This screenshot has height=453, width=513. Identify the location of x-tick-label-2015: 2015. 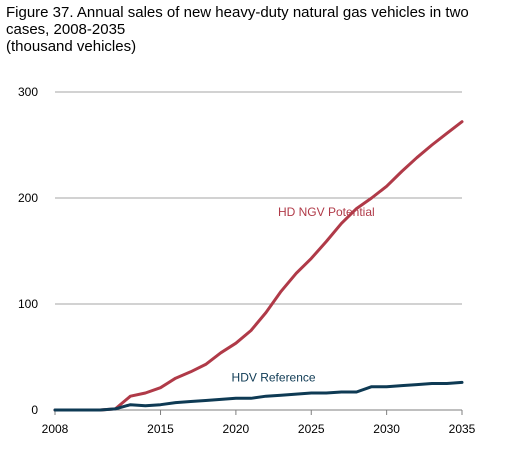
(160, 429).